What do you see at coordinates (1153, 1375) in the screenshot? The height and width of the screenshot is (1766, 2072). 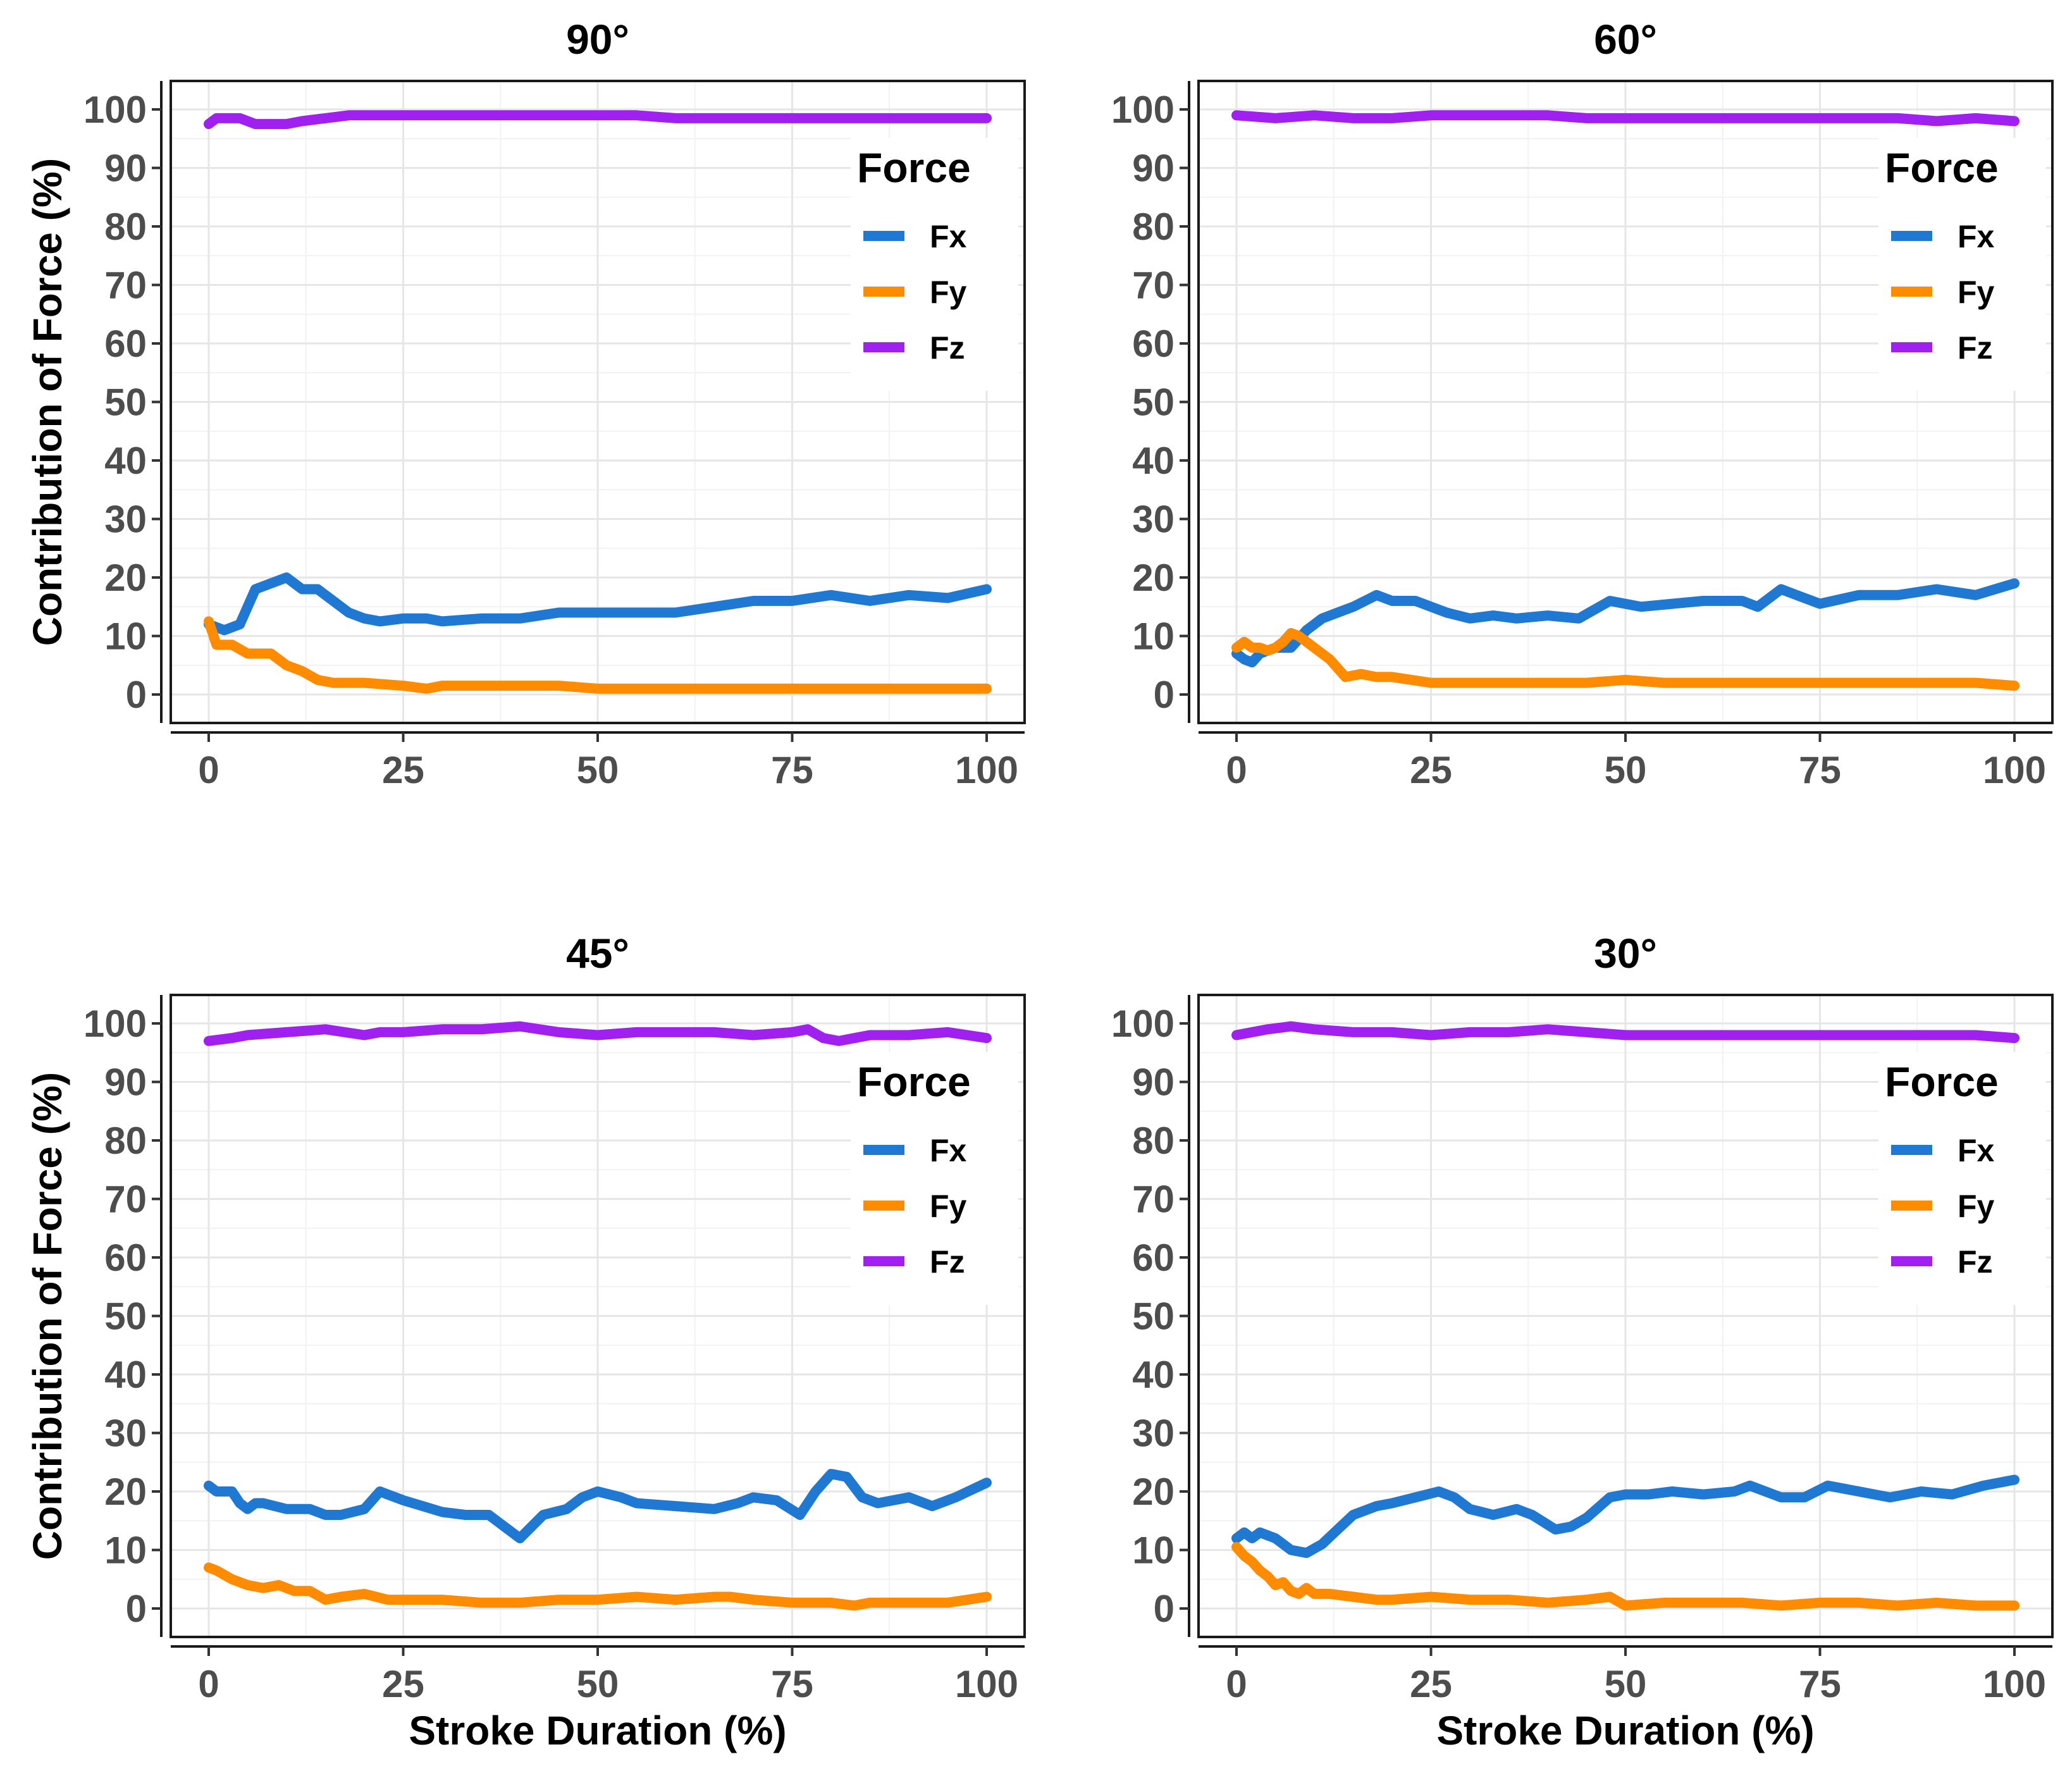 I see `p3-y-tick-label: 40` at bounding box center [1153, 1375].